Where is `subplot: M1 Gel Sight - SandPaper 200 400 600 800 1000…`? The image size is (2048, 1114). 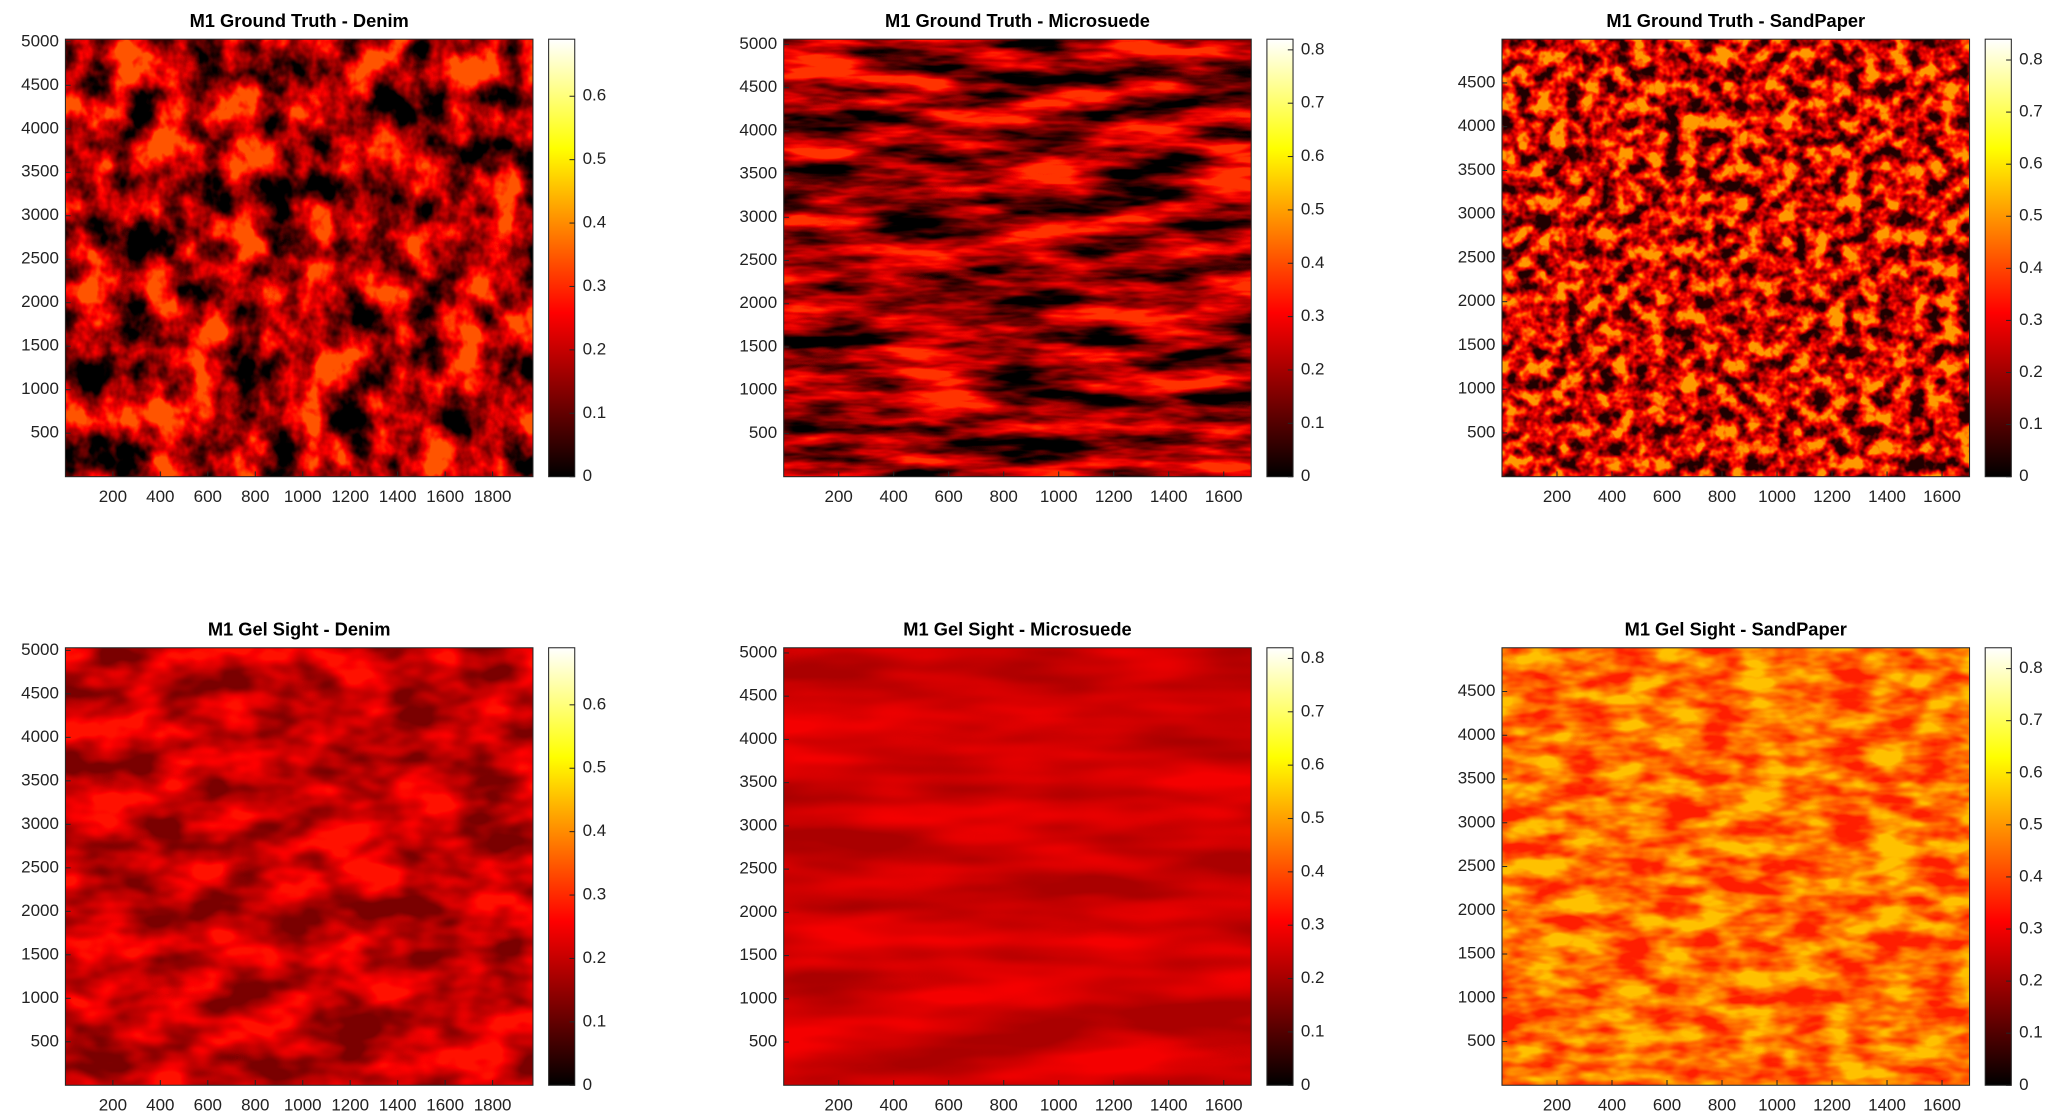 subplot: M1 Gel Sight - SandPaper 200 400 600 800 1000… is located at coordinates (1750, 866).